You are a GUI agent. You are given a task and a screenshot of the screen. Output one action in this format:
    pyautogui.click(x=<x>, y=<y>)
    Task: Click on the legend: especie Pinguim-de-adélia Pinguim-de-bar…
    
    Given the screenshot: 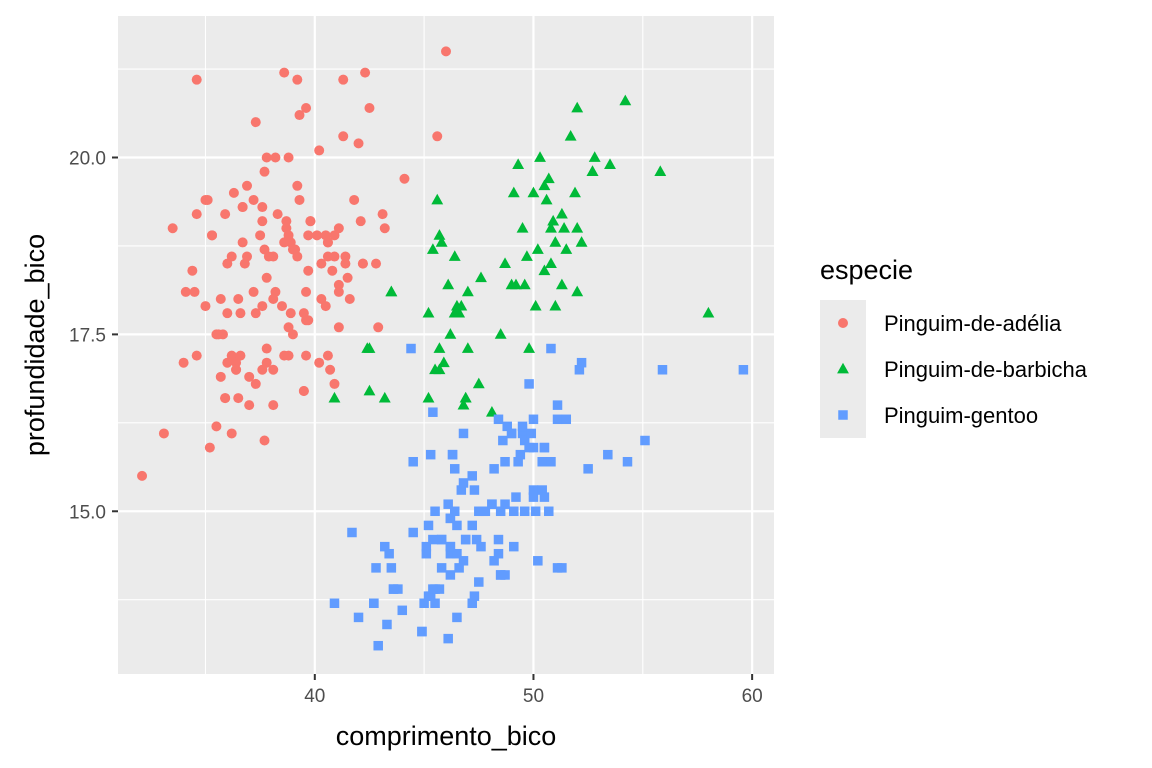 What is the action you would take?
    pyautogui.click(x=954, y=346)
    